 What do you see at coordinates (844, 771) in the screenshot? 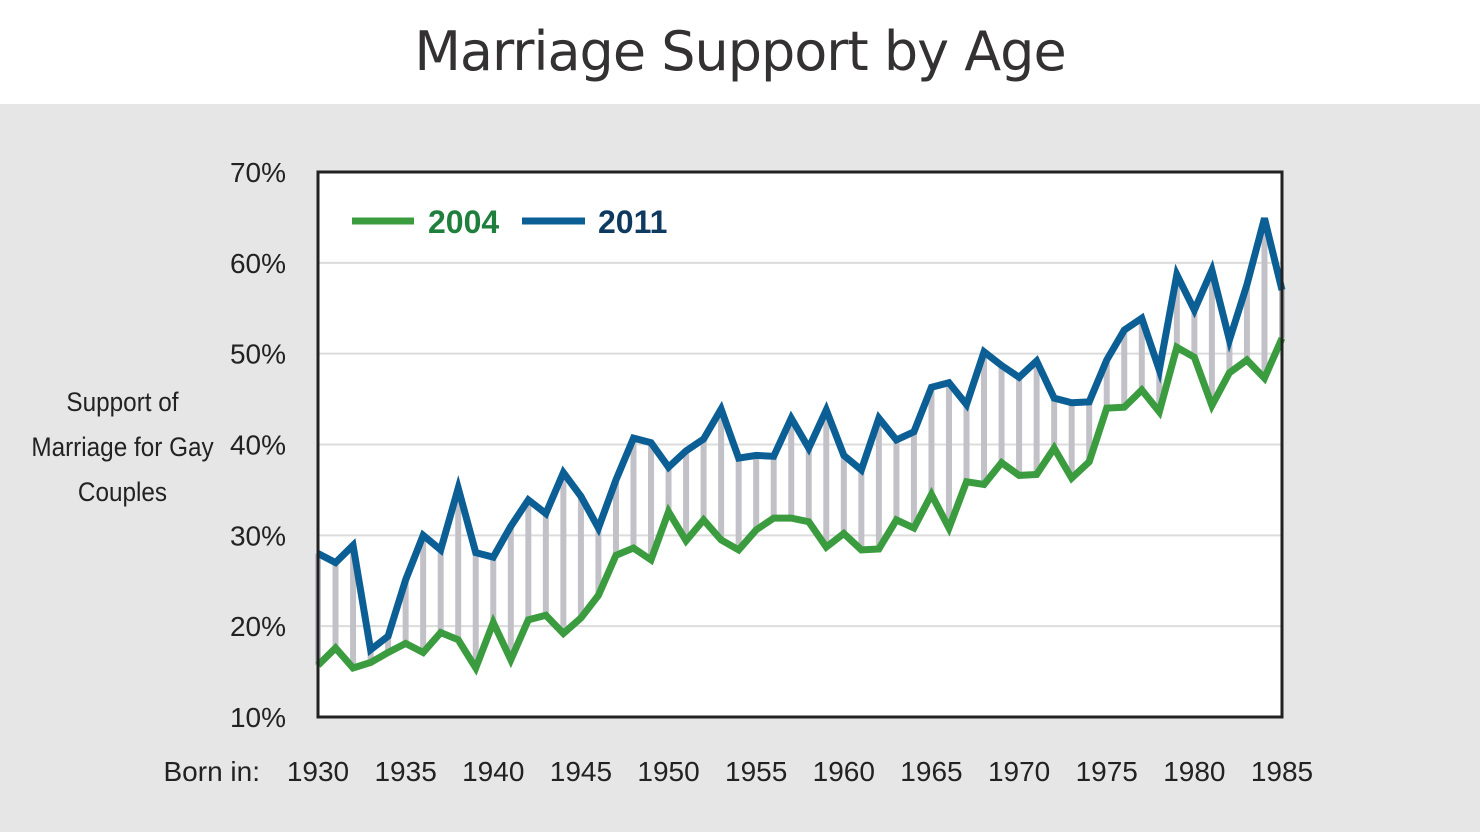
I see `x-tick-label: 1960` at bounding box center [844, 771].